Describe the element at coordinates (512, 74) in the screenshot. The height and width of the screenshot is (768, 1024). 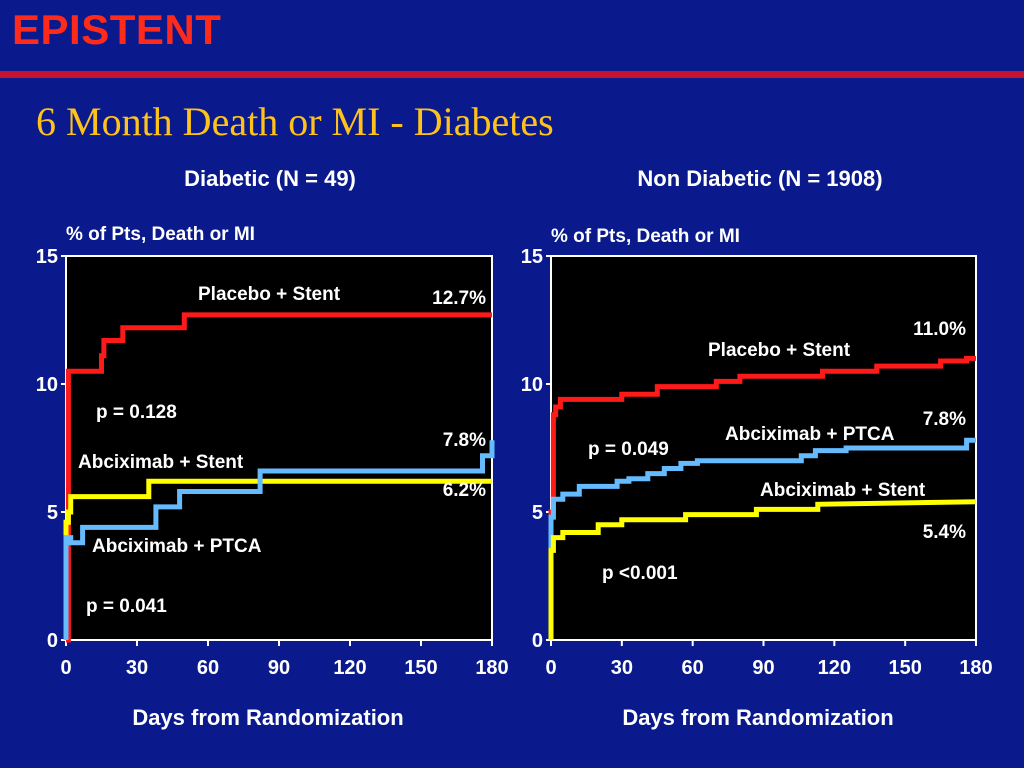
I see `header-divider` at that location.